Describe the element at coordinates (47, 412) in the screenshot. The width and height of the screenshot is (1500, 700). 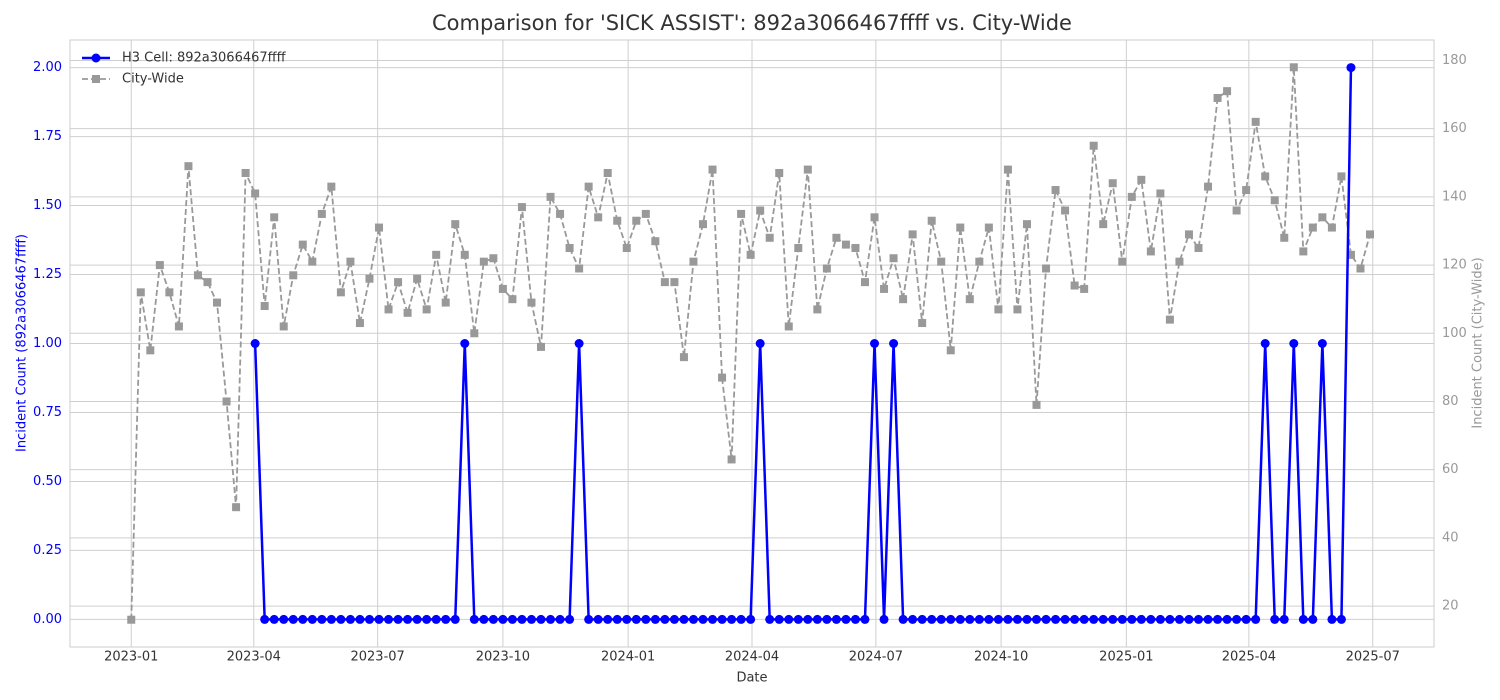
I see `y-tick-label: 0.75` at that location.